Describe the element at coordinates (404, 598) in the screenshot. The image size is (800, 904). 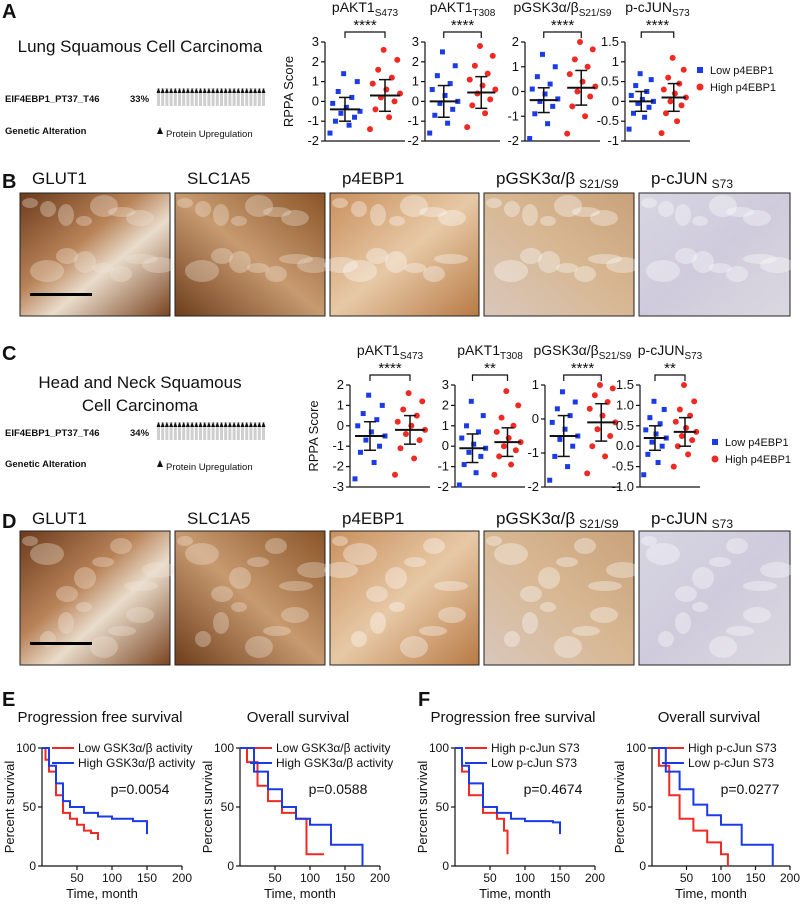
I see `ihc-image` at that location.